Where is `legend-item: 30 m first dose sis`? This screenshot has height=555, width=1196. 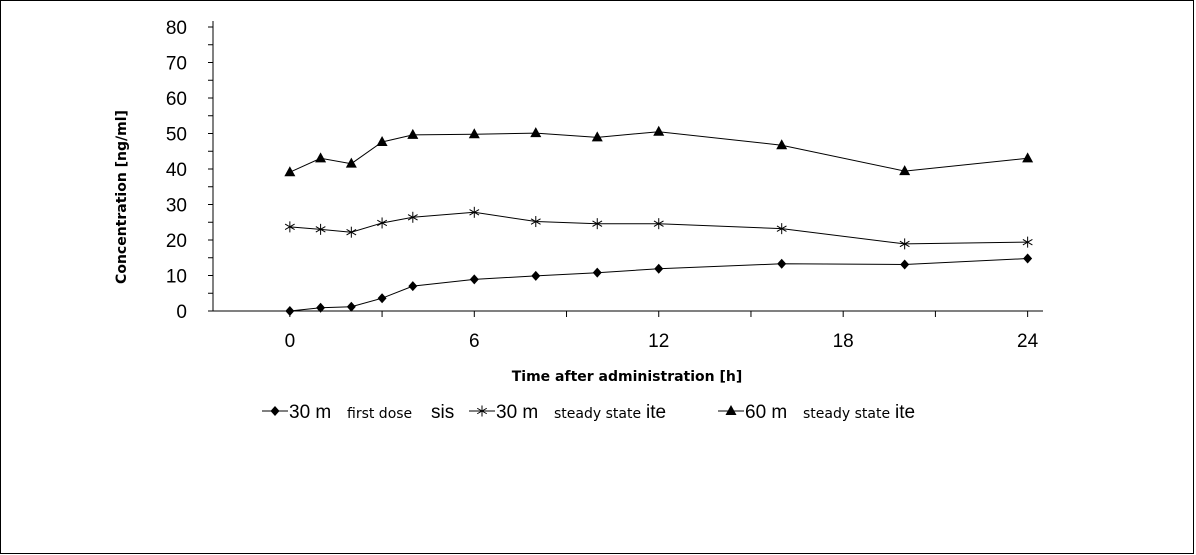
legend-item: 30 m first dose sis is located at coordinates (358, 412).